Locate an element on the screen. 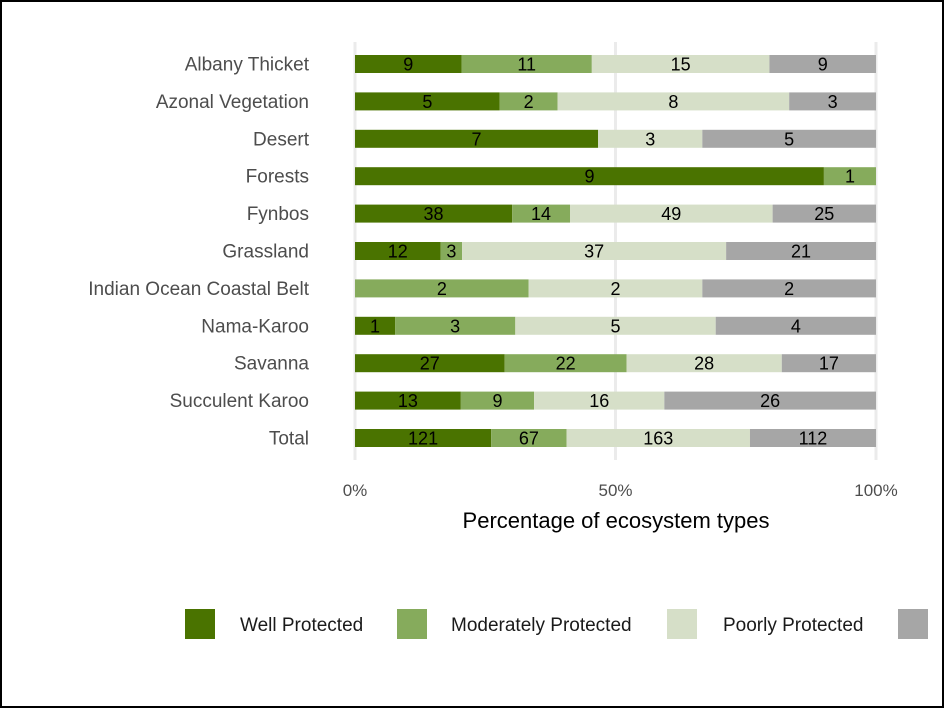 The height and width of the screenshot is (708, 944). data-label: 17 is located at coordinates (829, 364).